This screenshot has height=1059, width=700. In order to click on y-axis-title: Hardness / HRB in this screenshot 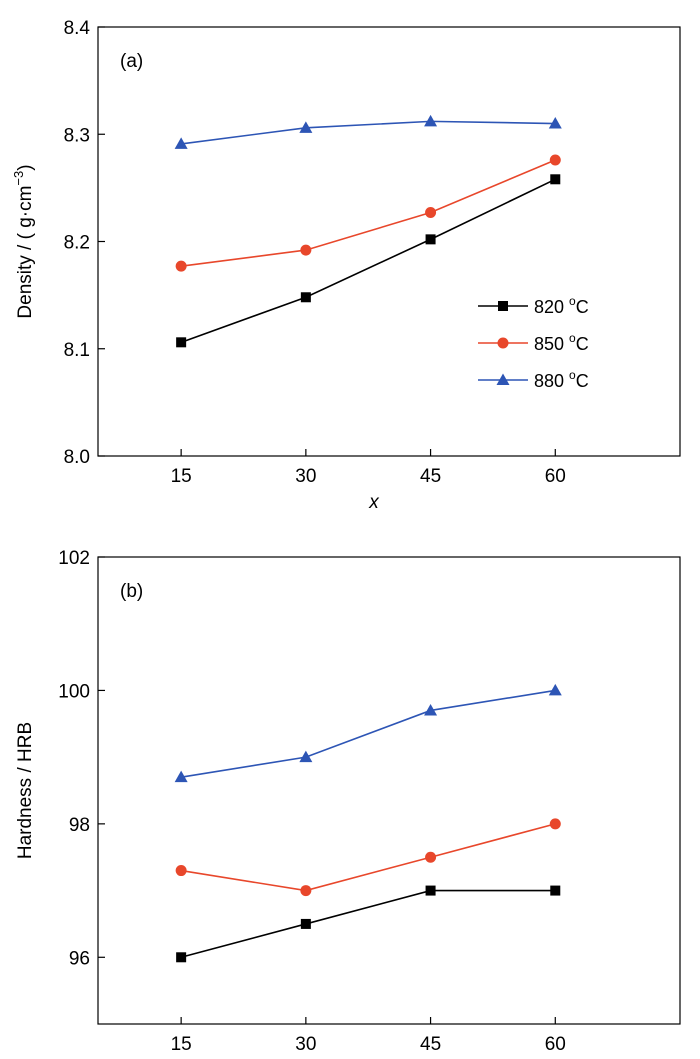, I will do `click(25, 790)`.